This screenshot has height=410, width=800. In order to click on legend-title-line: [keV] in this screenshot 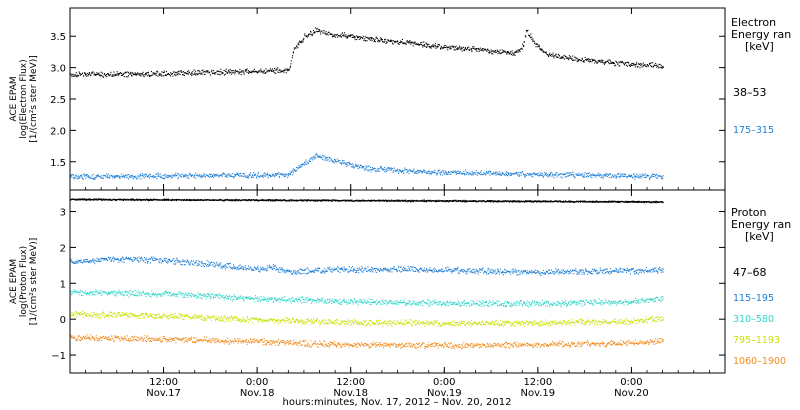, I will do `click(759, 46)`.